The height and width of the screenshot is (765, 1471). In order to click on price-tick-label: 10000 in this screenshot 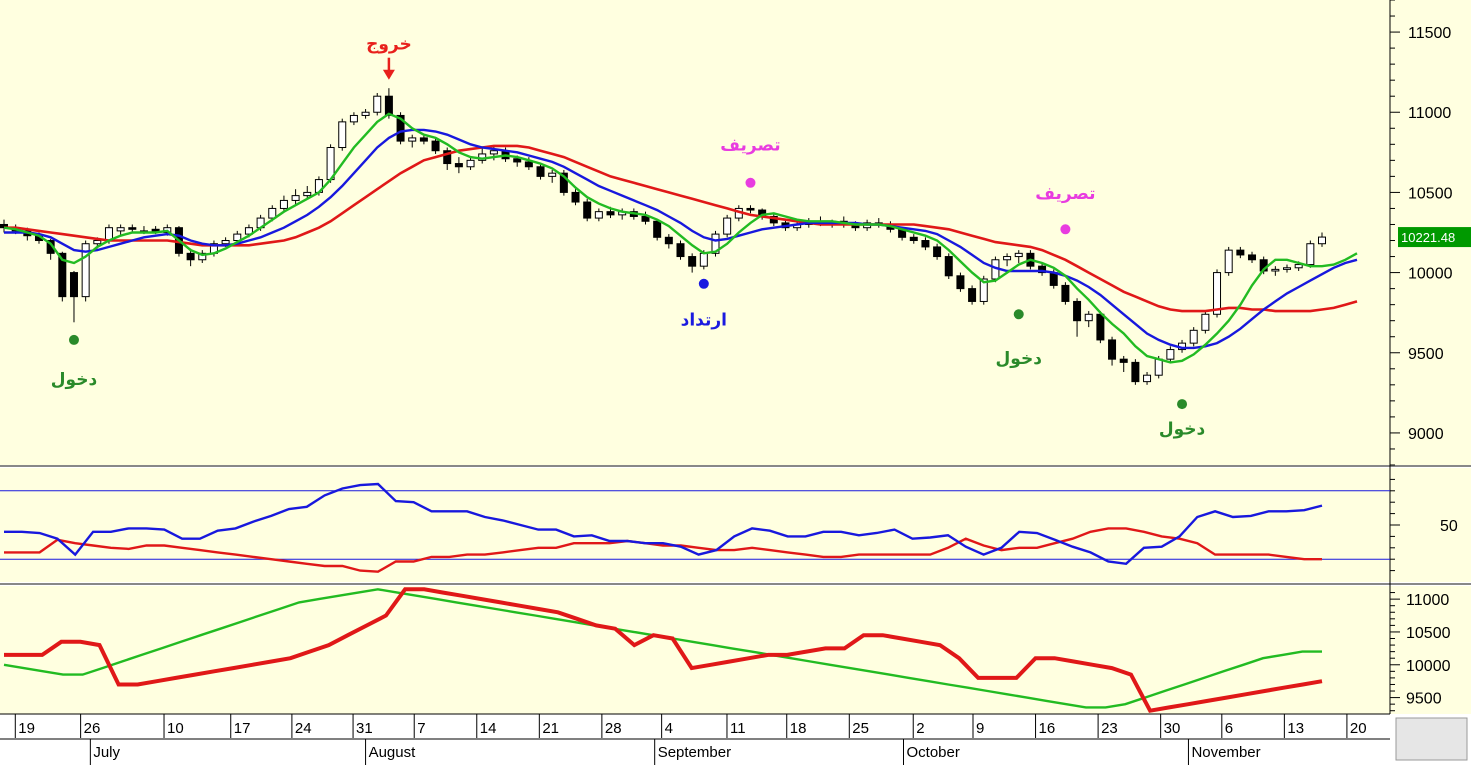, I will do `click(1430, 274)`.